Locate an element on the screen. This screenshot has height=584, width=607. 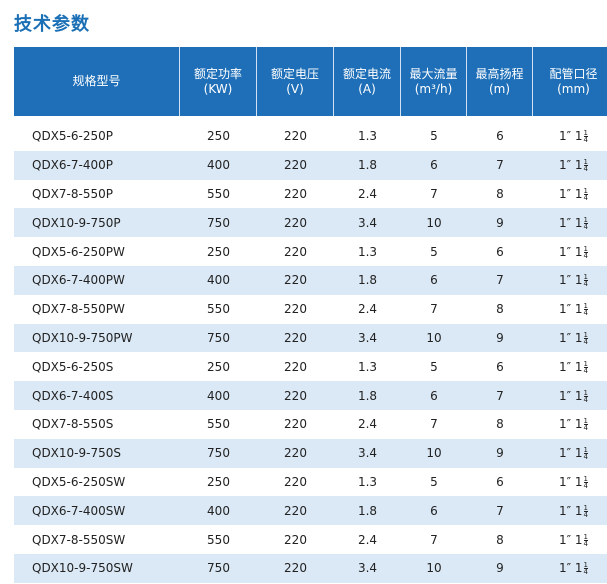
cell-model: QDX10-9-750PW is located at coordinates (97, 338).